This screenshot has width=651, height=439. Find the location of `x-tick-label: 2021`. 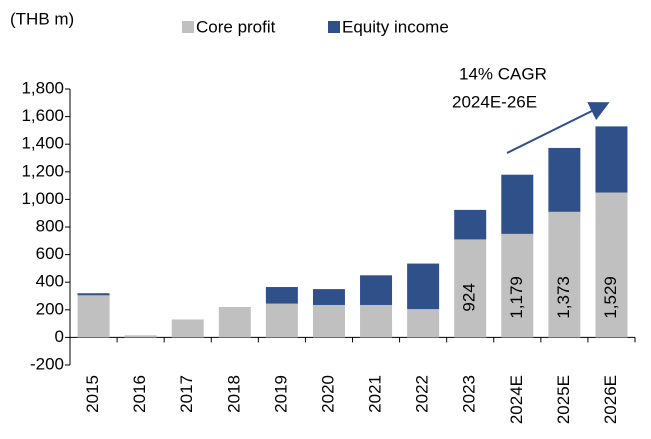

x-tick-label: 2021 is located at coordinates (375, 394).